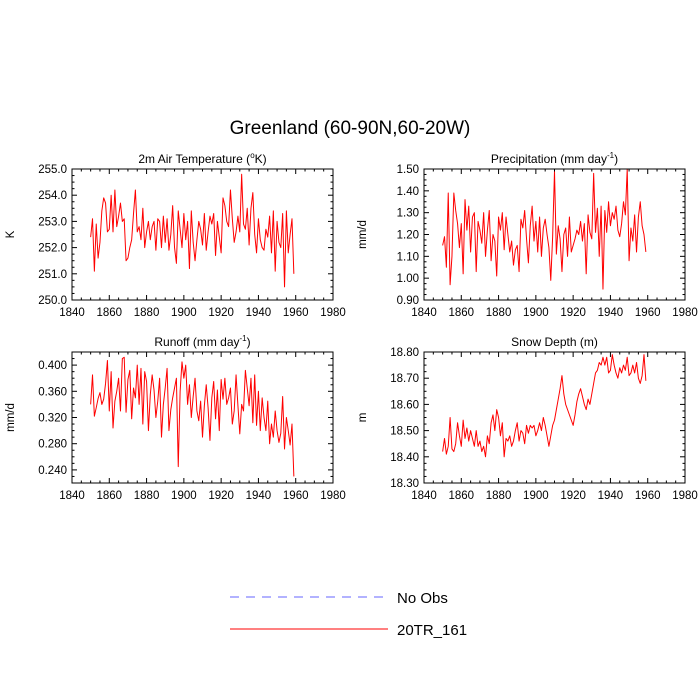 This screenshot has width=700, height=700. I want to click on y-tick-label: 0.360, so click(52, 392).